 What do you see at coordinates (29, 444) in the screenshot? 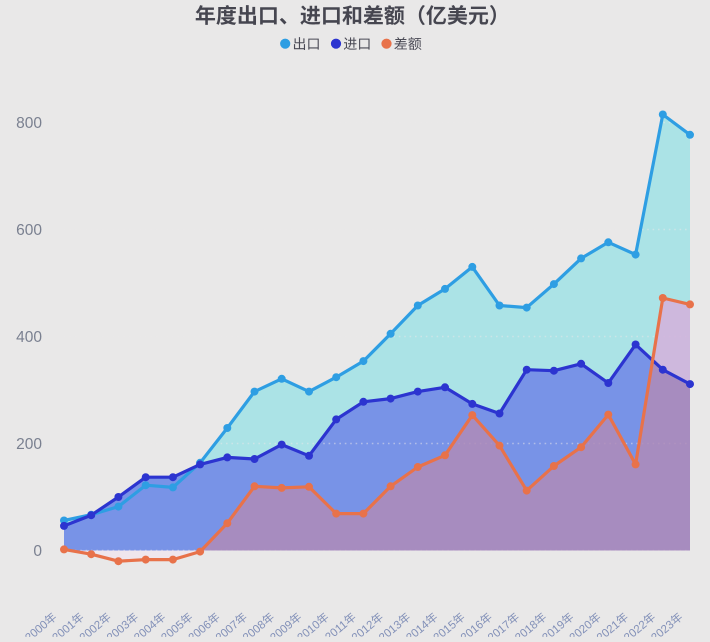
I see `svg-text: 200` at bounding box center [29, 444].